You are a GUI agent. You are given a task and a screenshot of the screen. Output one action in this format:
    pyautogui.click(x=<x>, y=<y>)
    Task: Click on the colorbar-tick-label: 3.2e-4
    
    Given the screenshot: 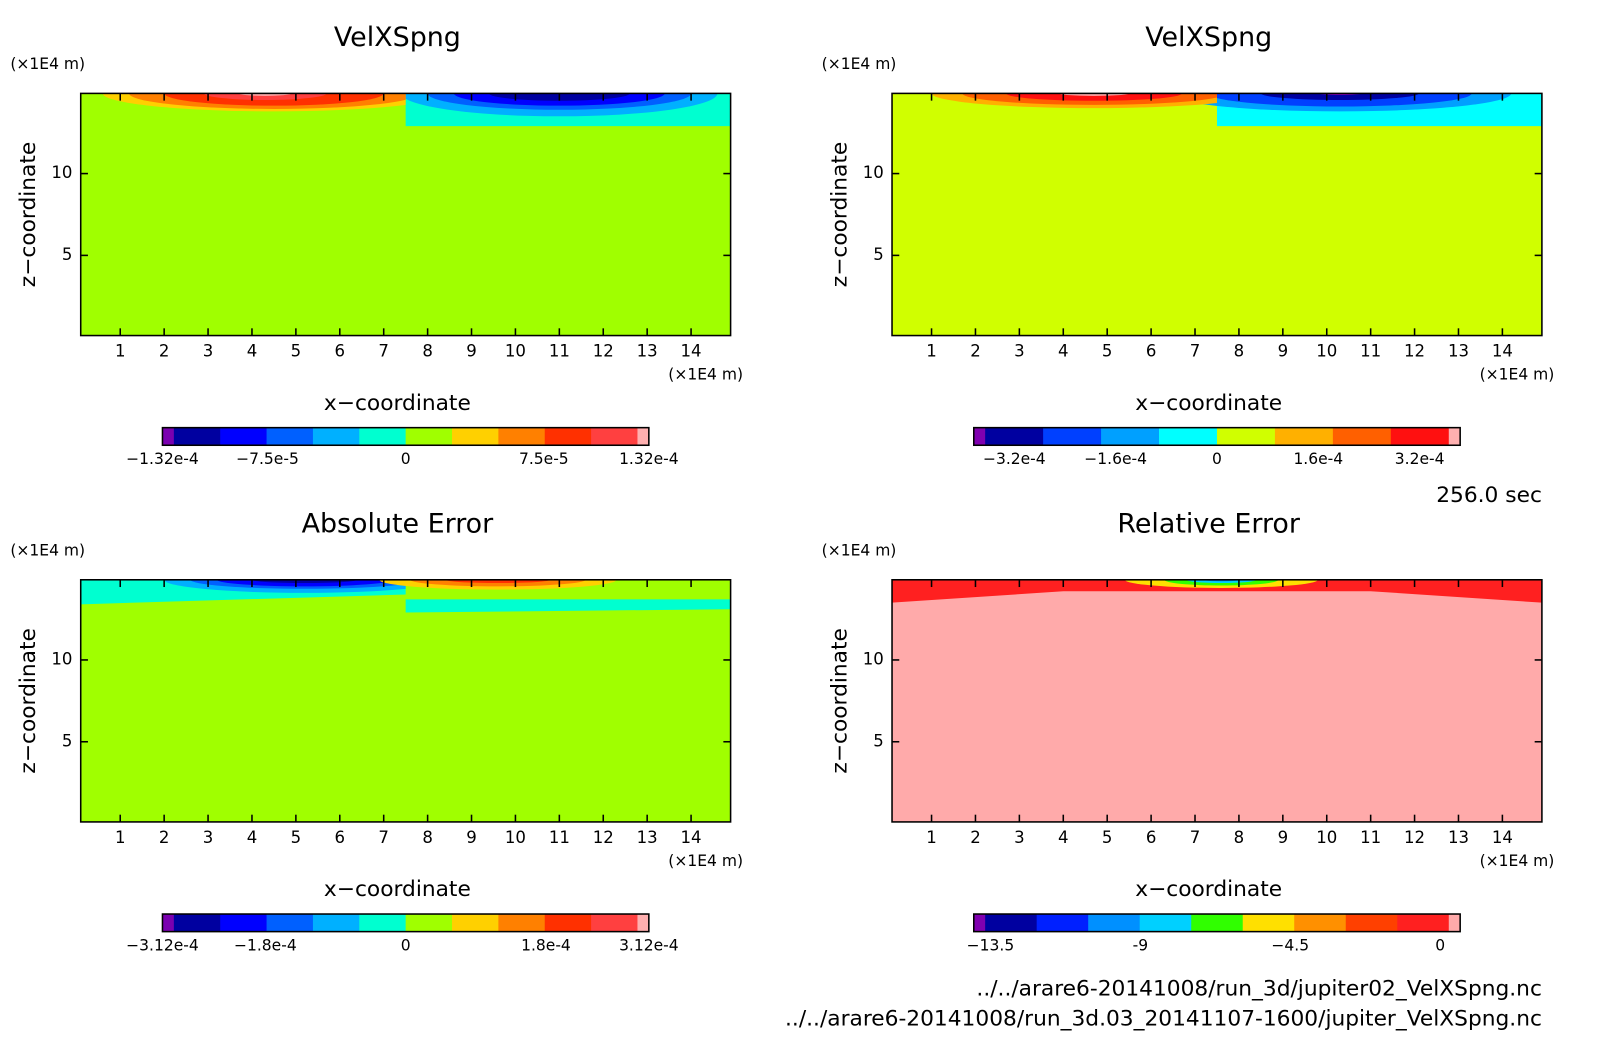 What is the action you would take?
    pyautogui.click(x=1420, y=459)
    